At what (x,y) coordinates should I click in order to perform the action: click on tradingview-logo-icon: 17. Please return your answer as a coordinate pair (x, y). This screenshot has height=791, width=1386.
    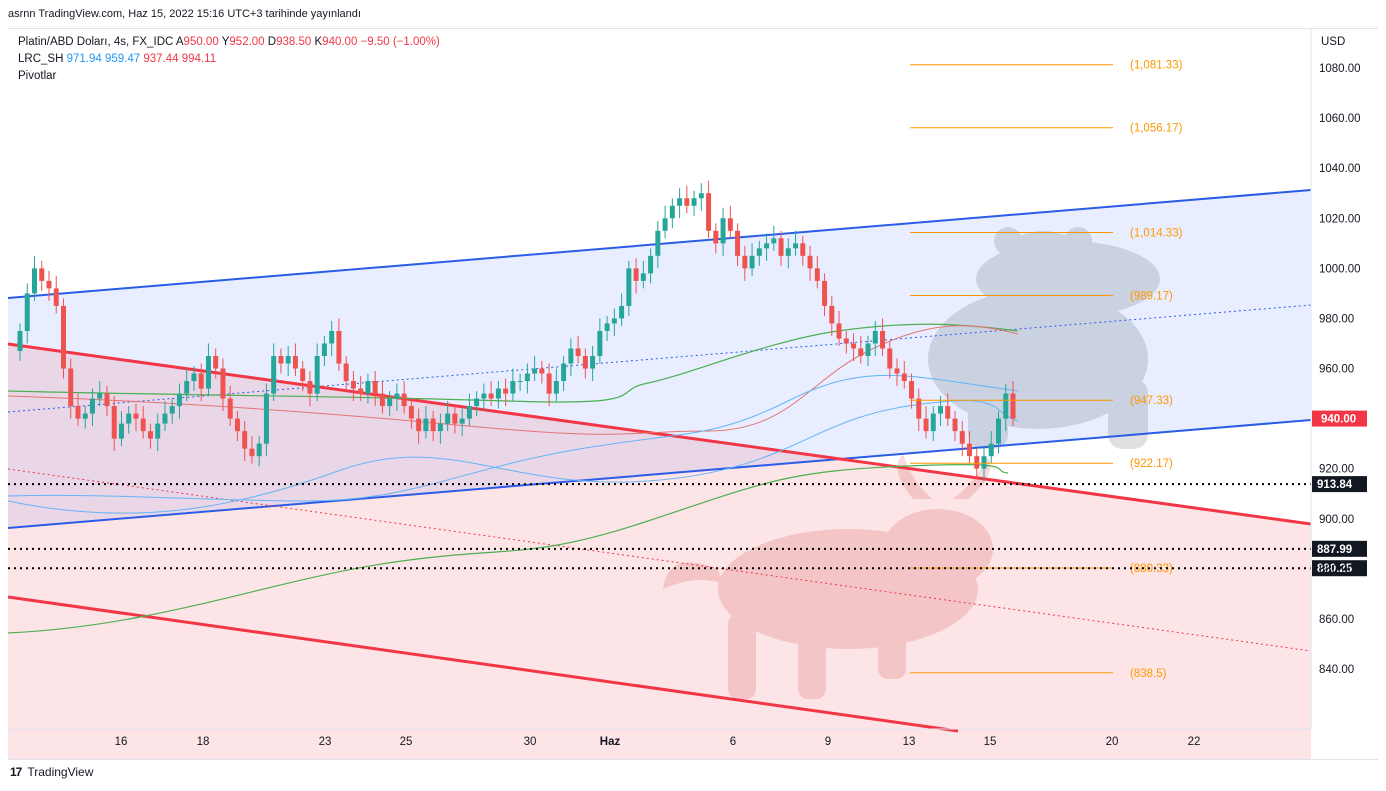
    Looking at the image, I should click on (16, 772).